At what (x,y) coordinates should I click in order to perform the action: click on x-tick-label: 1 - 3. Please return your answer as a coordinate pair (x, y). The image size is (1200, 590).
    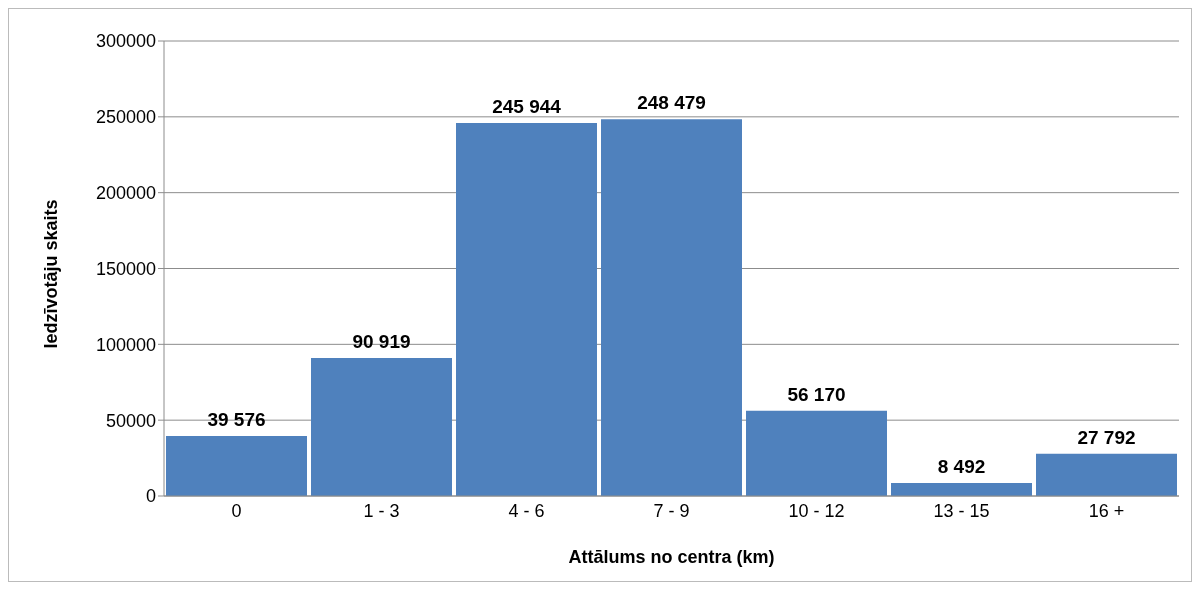
    Looking at the image, I should click on (381, 510).